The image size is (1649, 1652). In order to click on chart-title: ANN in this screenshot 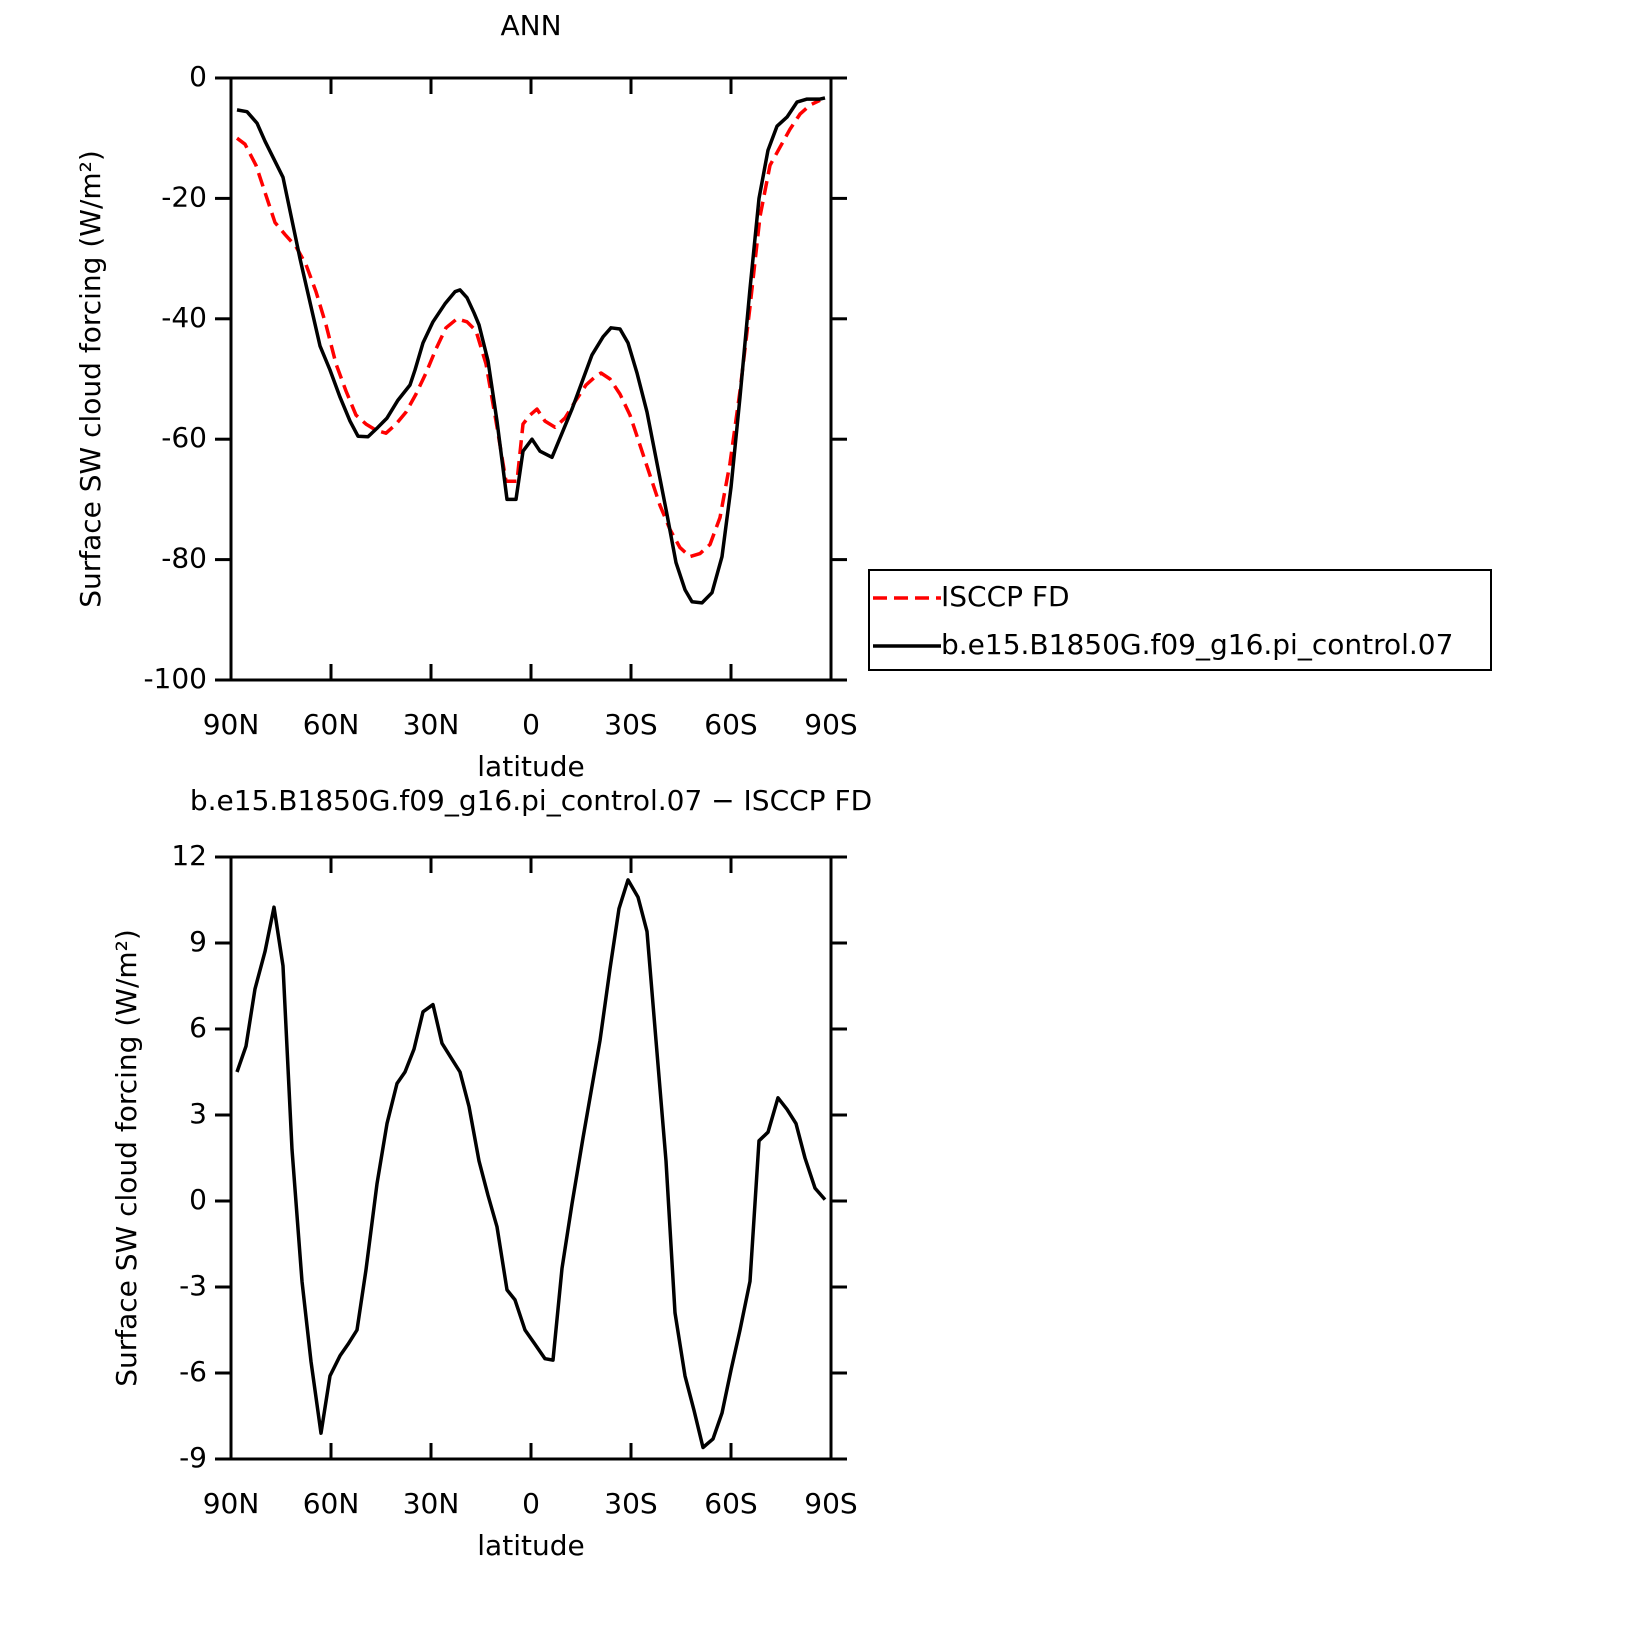, I will do `click(530, 25)`.